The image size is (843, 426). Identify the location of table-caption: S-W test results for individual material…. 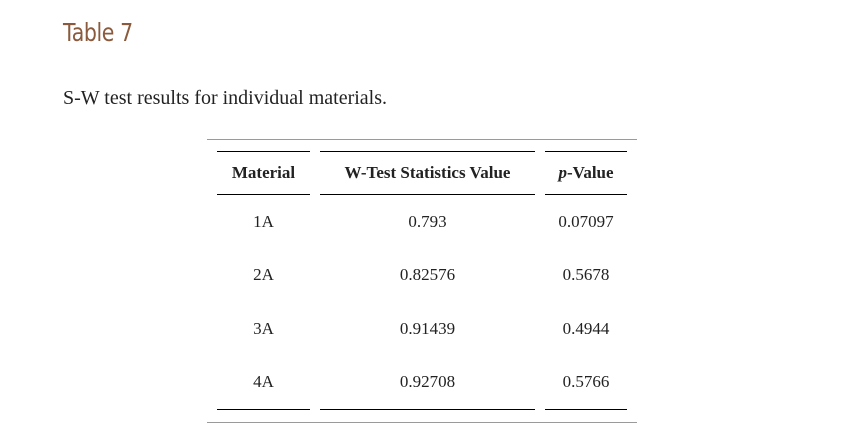
(225, 98).